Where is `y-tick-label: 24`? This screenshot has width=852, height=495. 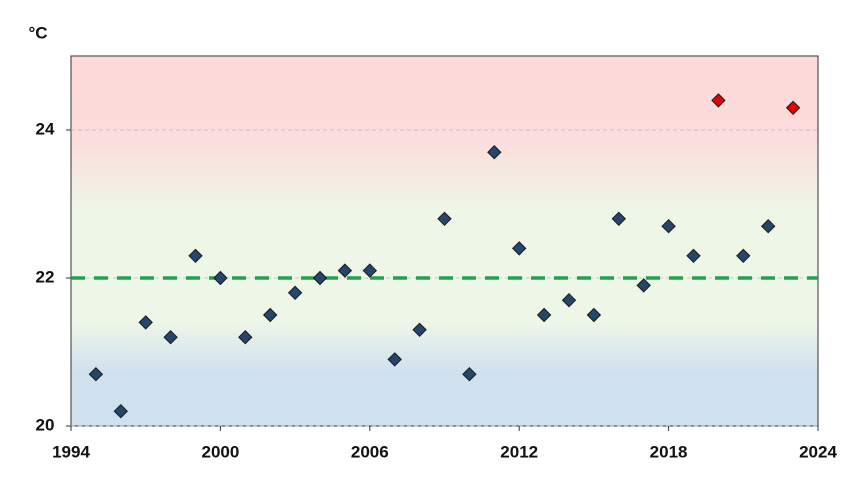 y-tick-label: 24 is located at coordinates (45, 128).